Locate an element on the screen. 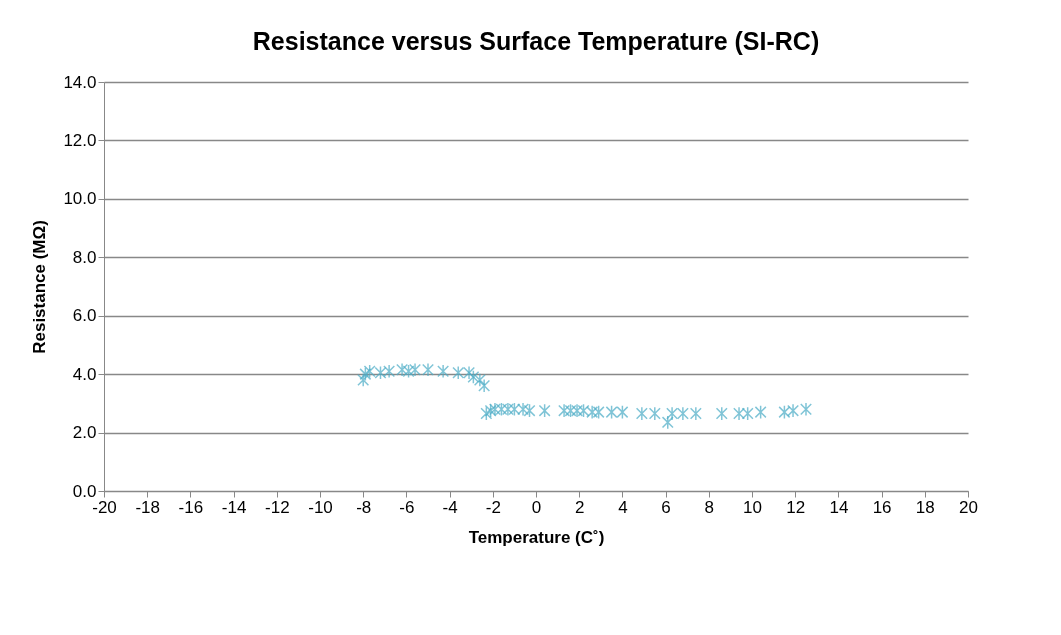  x-tick-label: -8 is located at coordinates (364, 507).